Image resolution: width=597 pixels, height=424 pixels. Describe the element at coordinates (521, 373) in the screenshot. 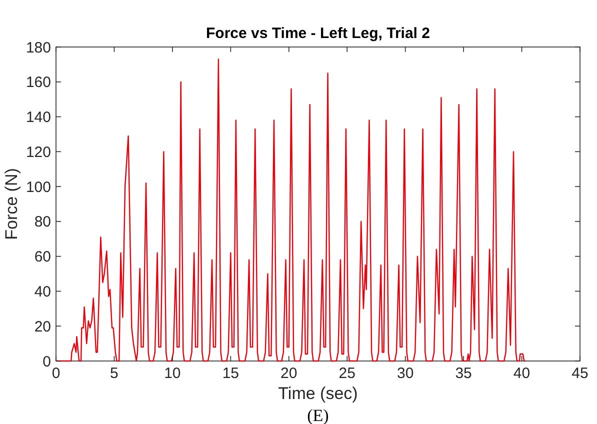

I see `x-tick-label: 40` at that location.